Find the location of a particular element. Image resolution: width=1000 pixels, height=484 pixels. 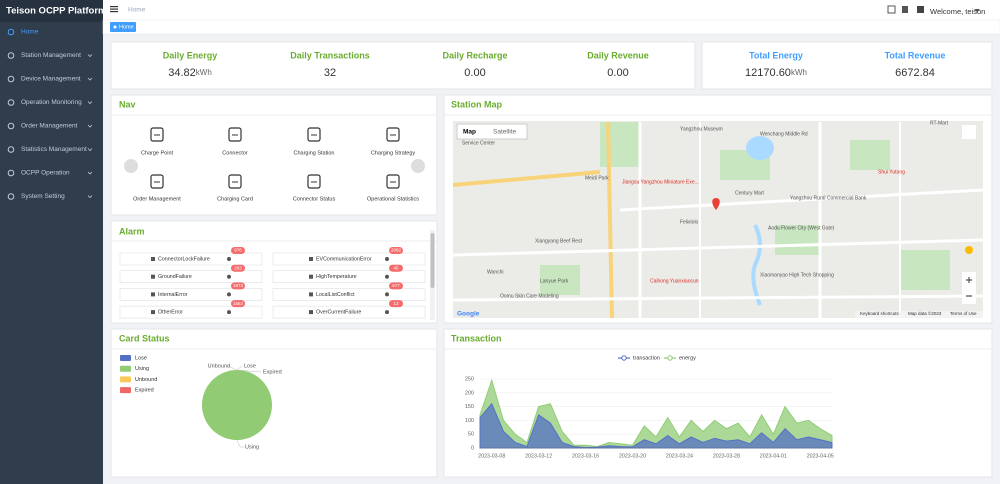

menu-toggle is located at coordinates (114, 9).